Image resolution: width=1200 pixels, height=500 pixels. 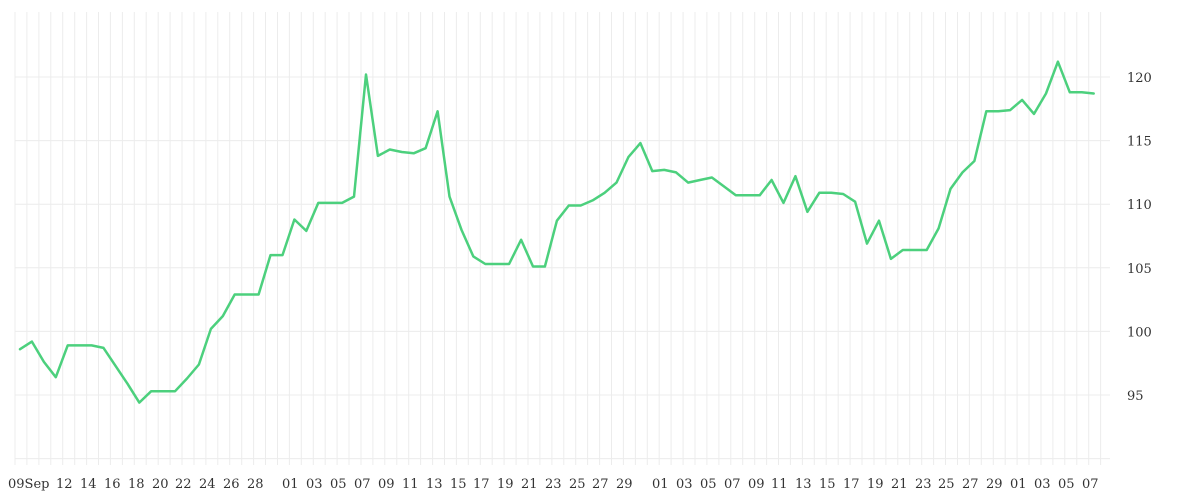 I want to click on x-tick-label: 24, so click(x=207, y=484).